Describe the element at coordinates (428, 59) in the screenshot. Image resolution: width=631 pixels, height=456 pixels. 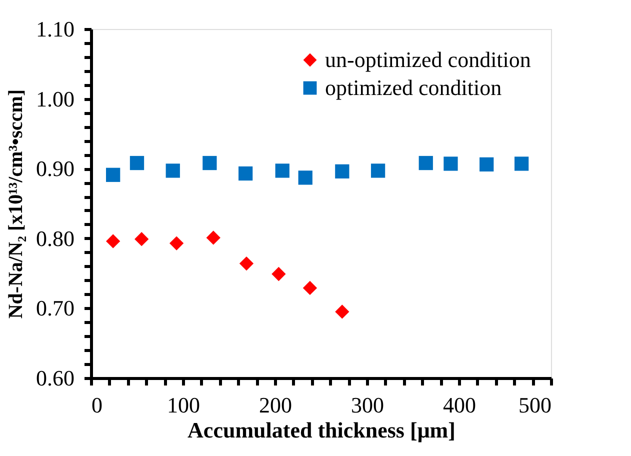
I see `legend-label: un-optimized condition` at that location.